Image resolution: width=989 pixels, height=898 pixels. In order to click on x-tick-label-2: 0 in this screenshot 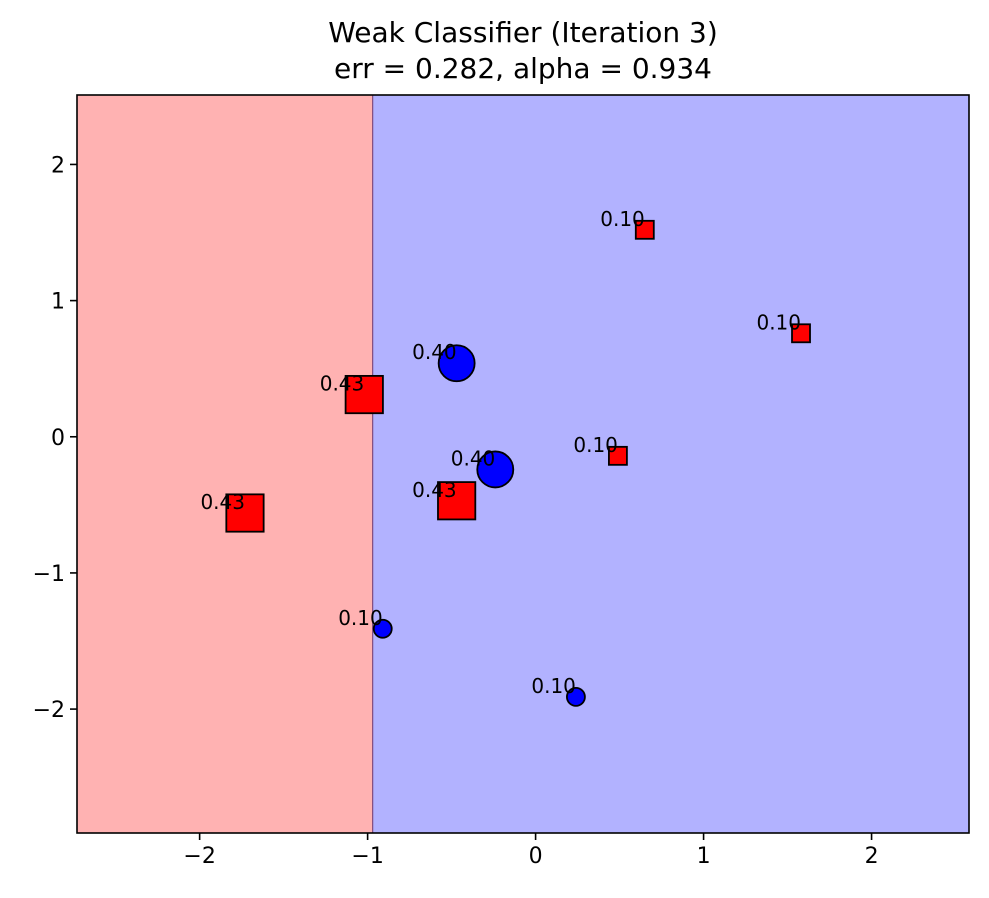, I will do `click(536, 856)`.